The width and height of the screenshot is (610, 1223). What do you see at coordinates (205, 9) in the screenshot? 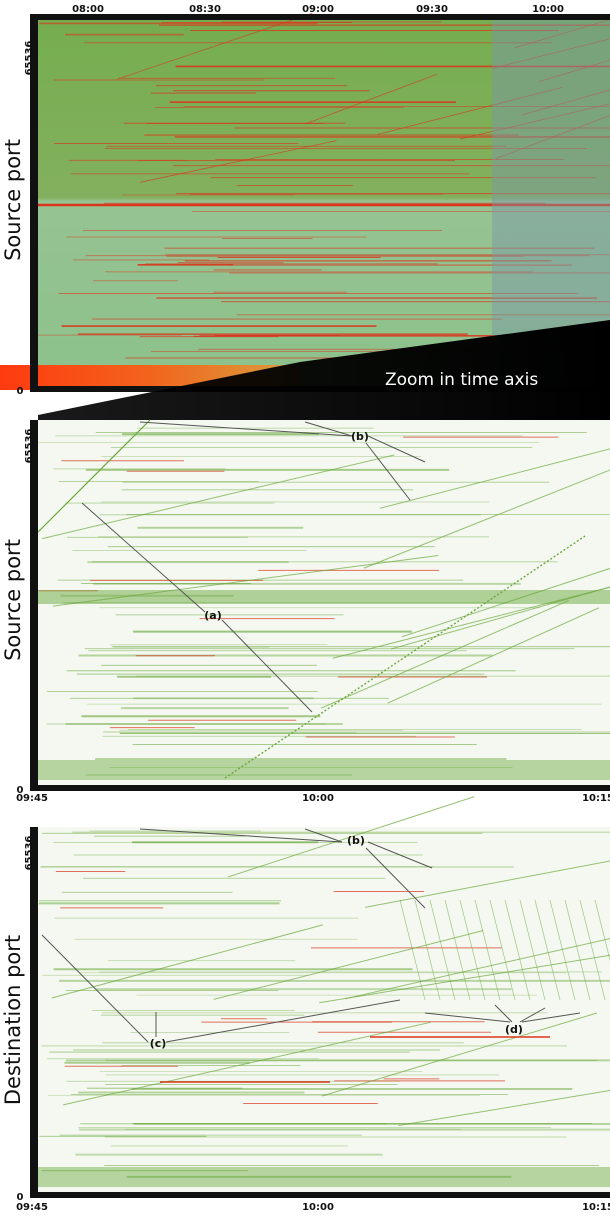
I see `x-tick-label: 08:30` at bounding box center [205, 9].